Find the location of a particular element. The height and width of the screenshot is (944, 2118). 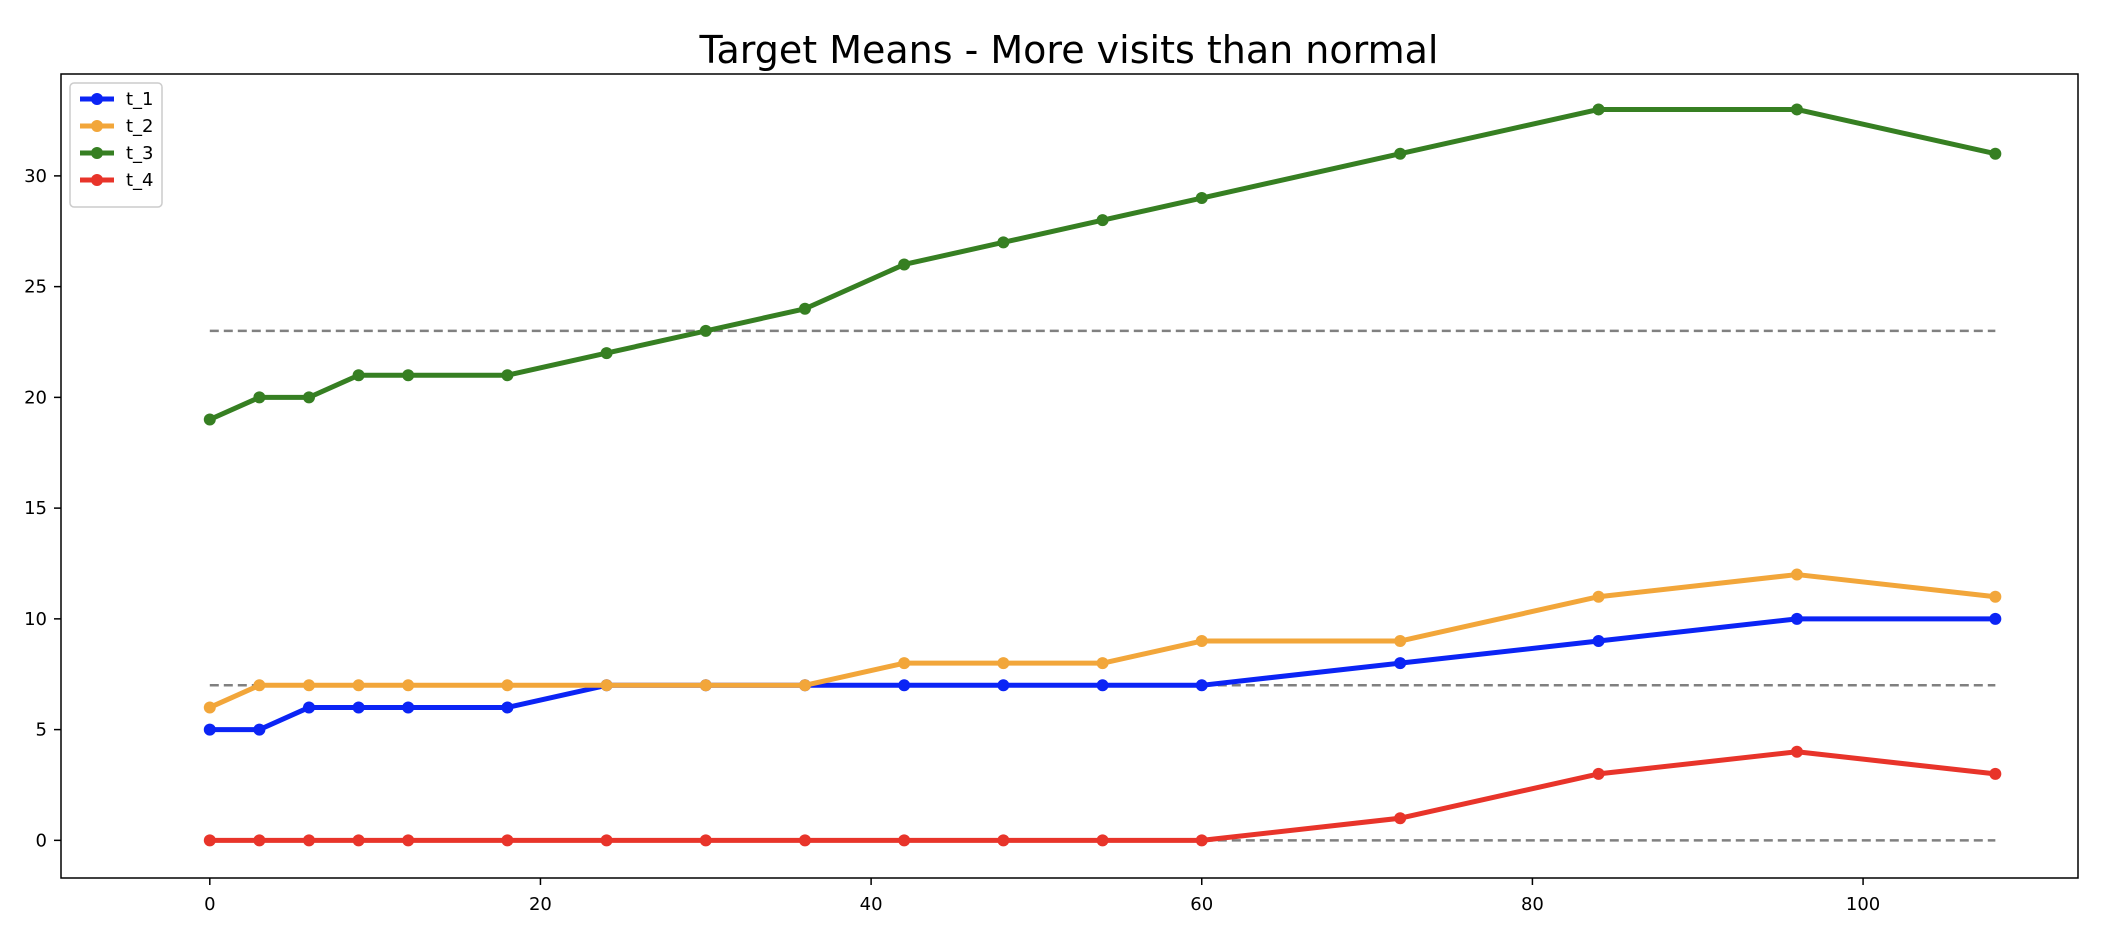

legend-label-t_4: t_4 is located at coordinates (140, 180).